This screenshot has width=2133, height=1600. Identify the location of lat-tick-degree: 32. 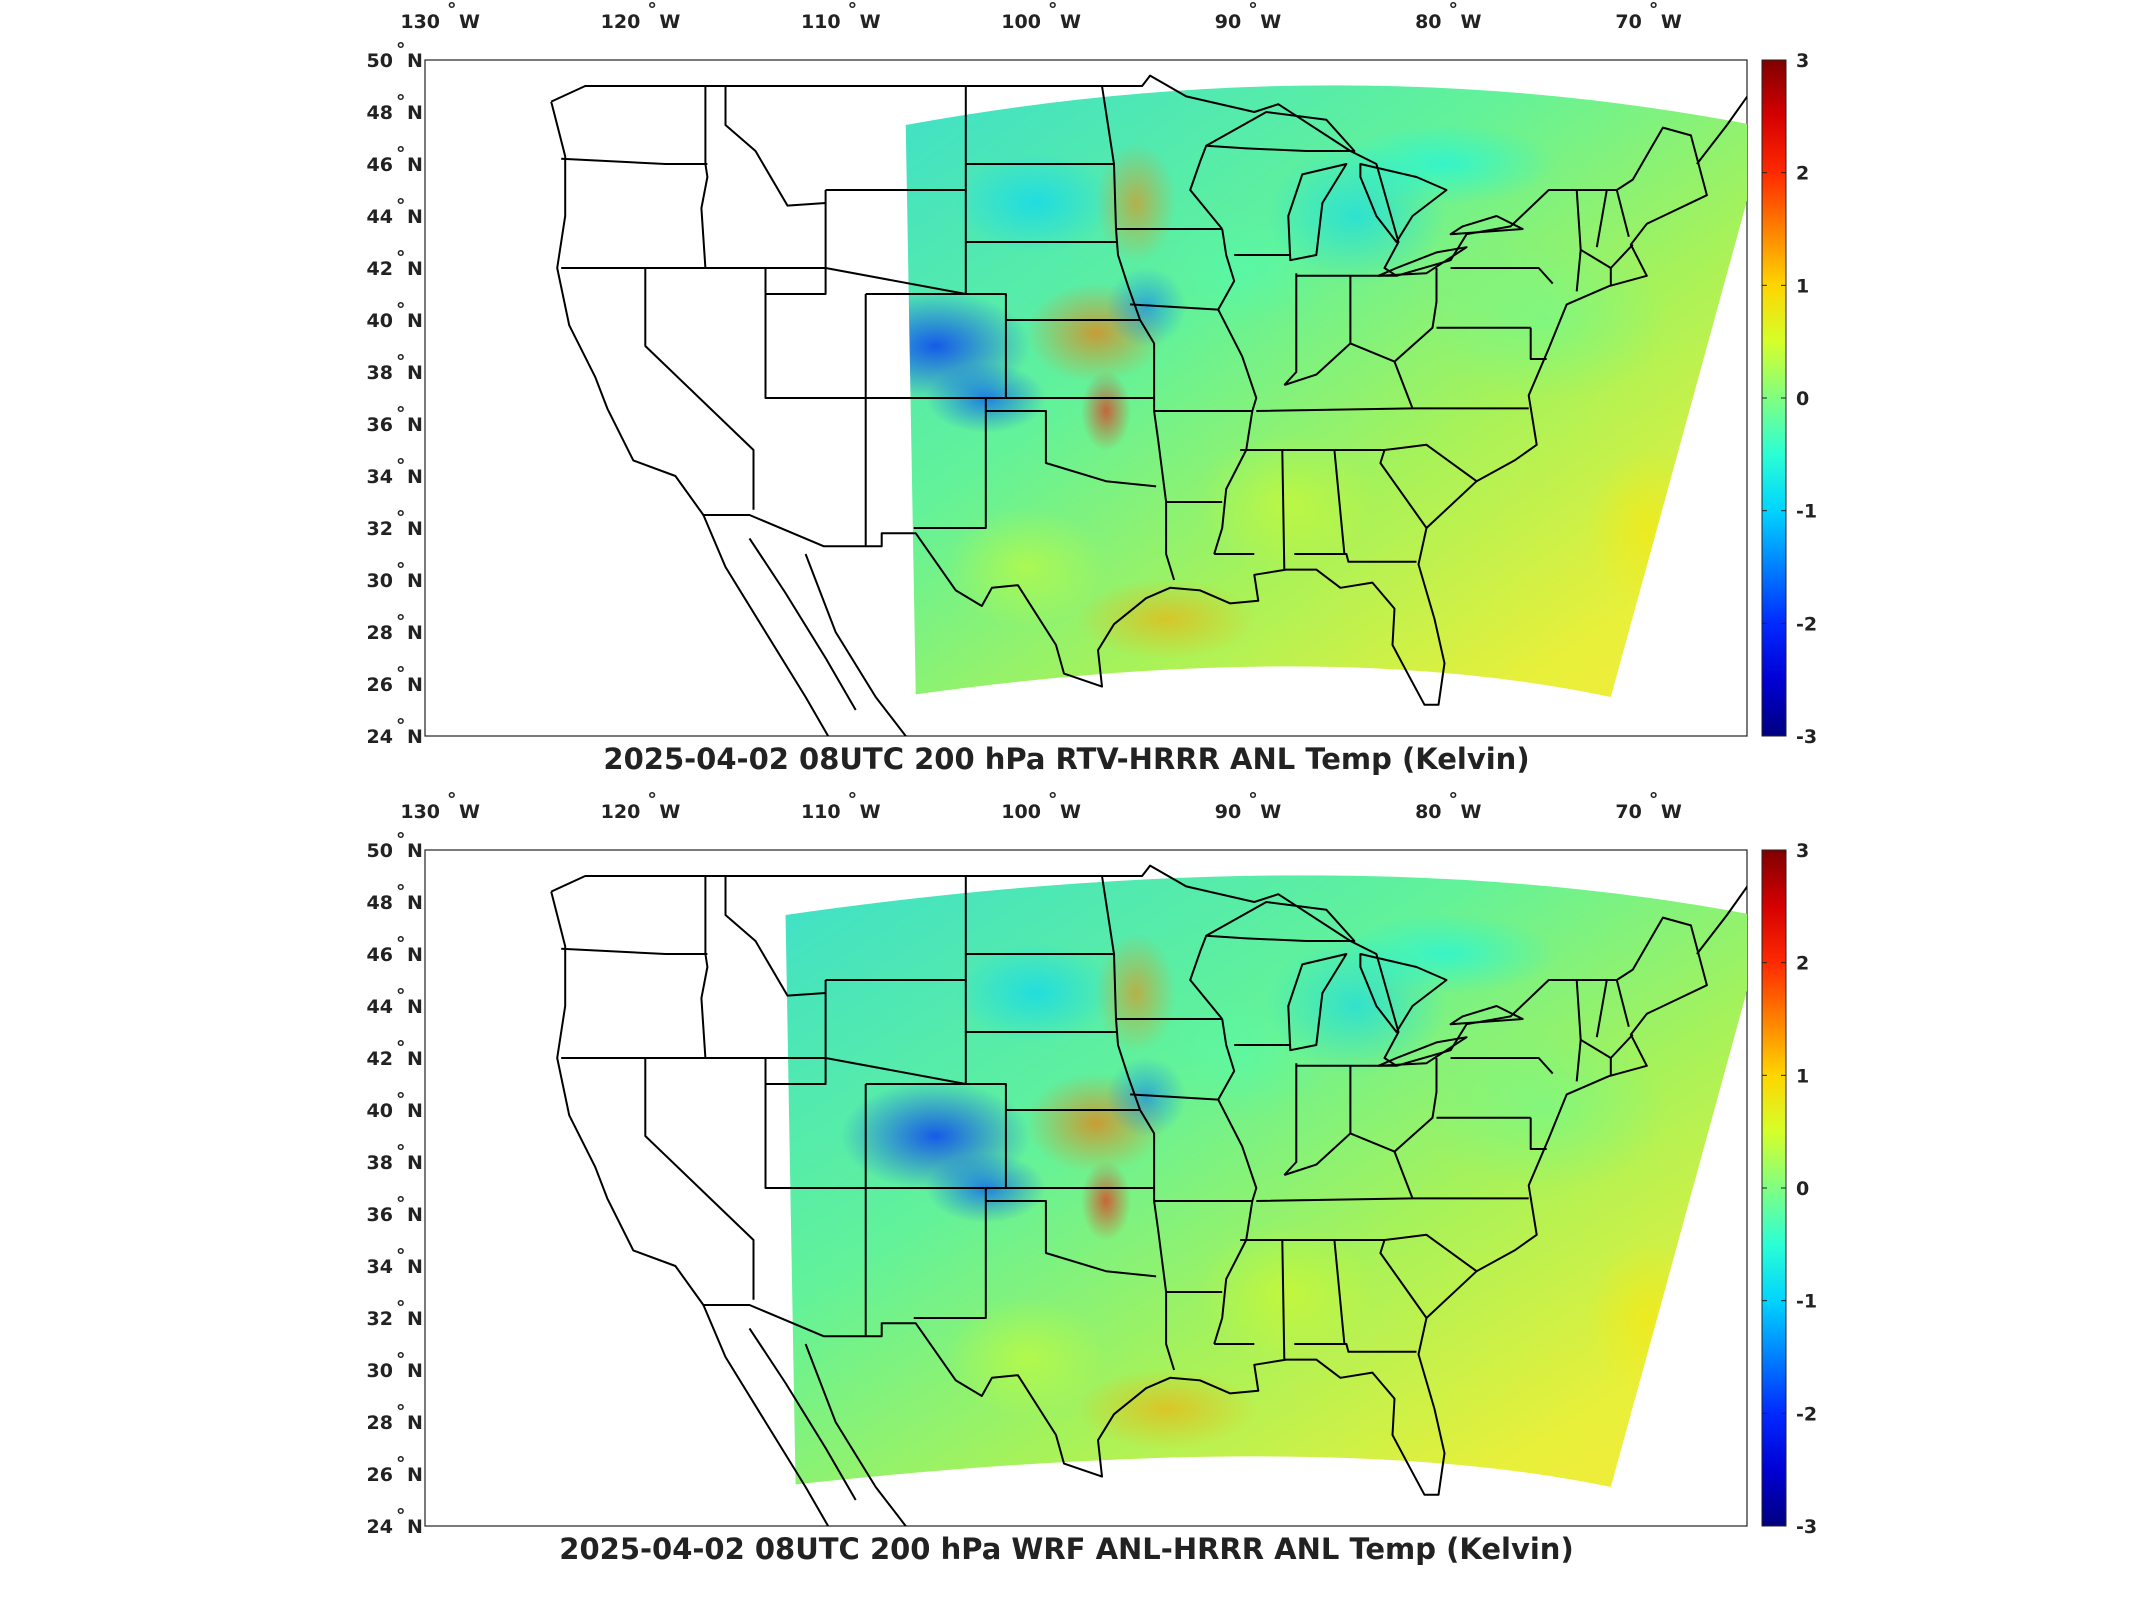
(380, 529).